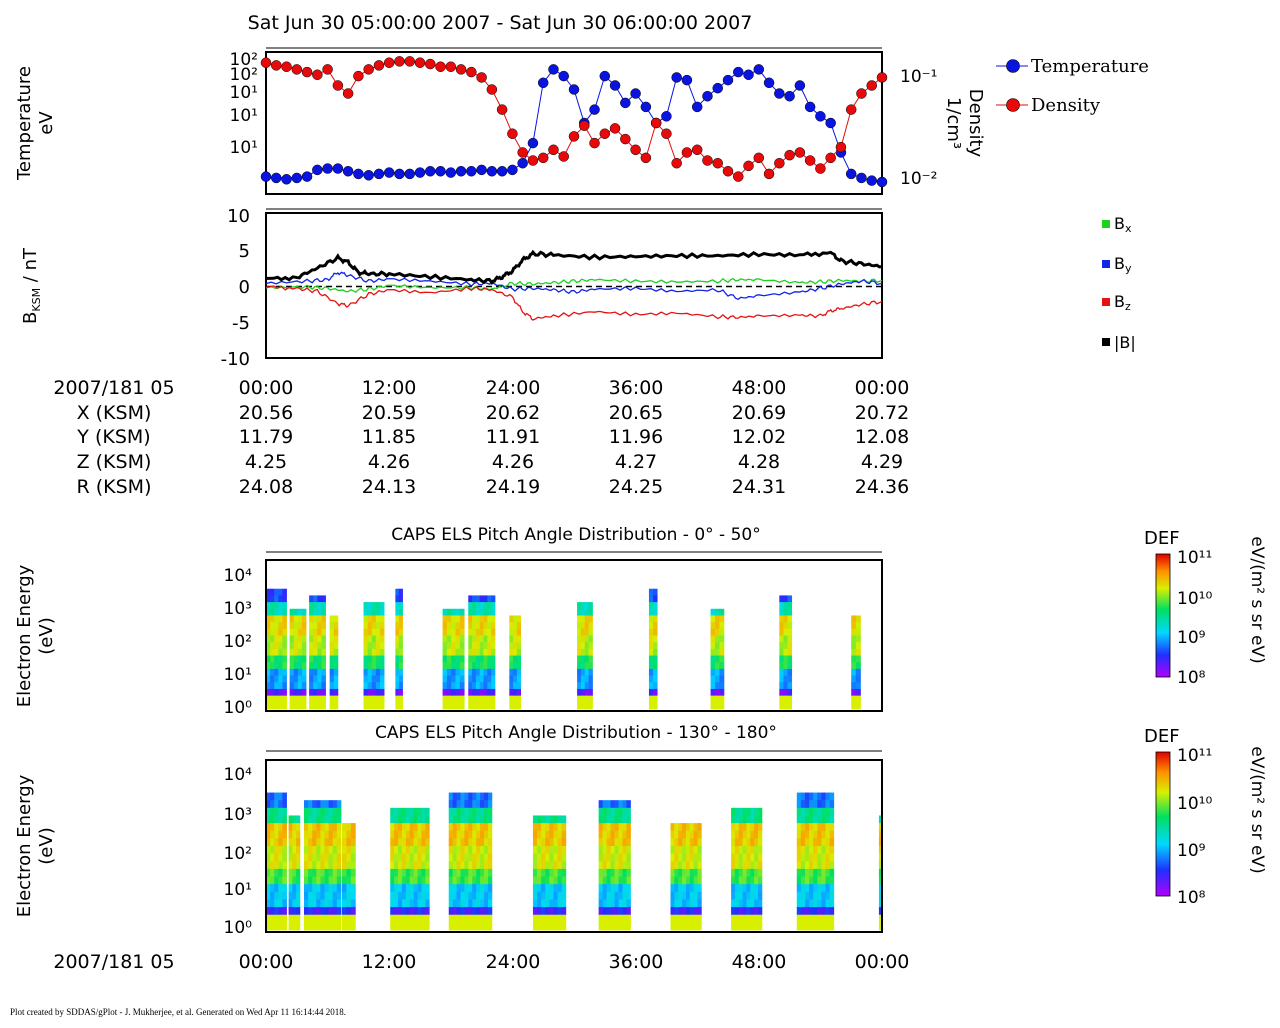  What do you see at coordinates (420, 62) in the screenshot?
I see `density-point` at bounding box center [420, 62].